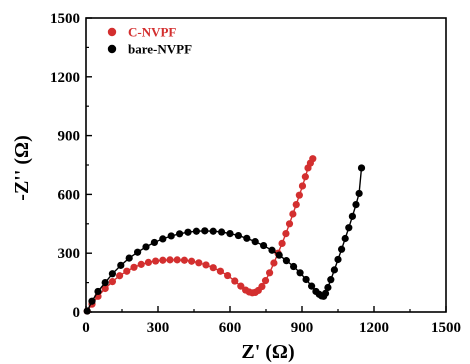 The width and height of the screenshot is (470, 364). I want to click on y-axis-title: -Z'' (Ω), so click(22, 167).